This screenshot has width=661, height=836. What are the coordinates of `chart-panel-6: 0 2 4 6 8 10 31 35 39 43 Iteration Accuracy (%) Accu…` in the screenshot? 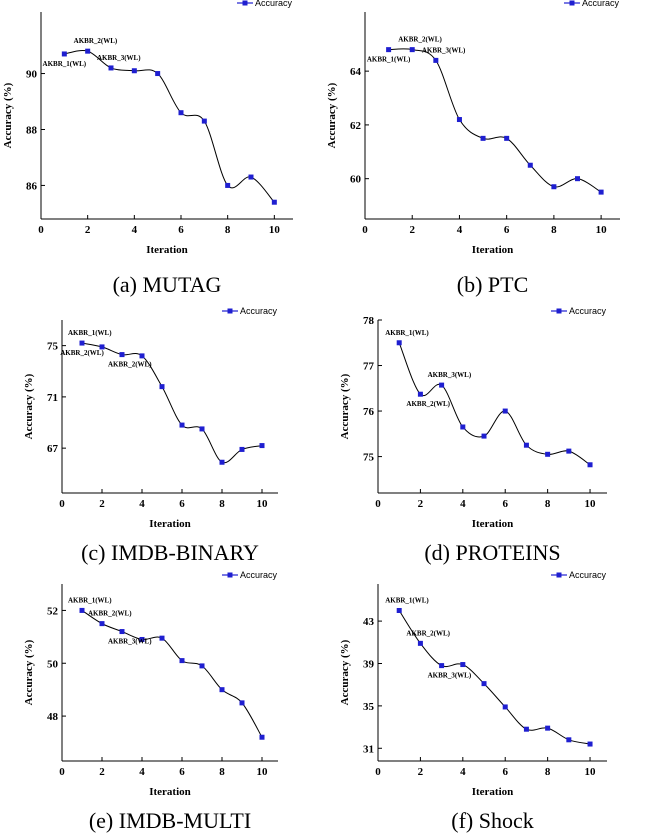 It's located at (473, 701).